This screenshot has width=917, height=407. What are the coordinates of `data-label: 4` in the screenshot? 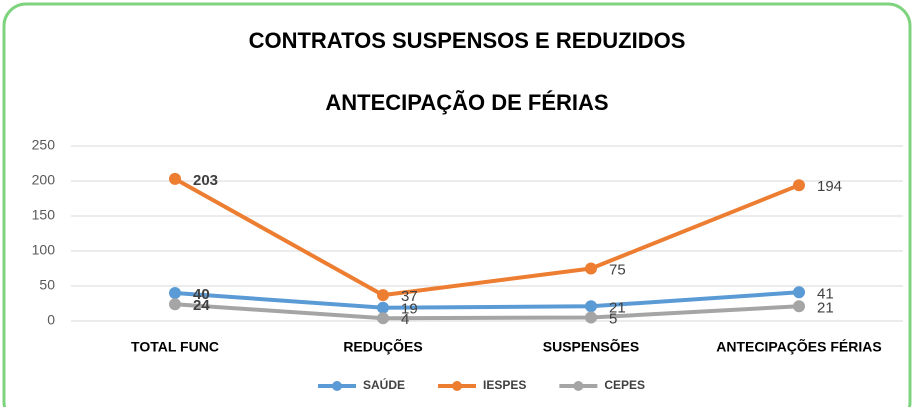 It's located at (405, 319).